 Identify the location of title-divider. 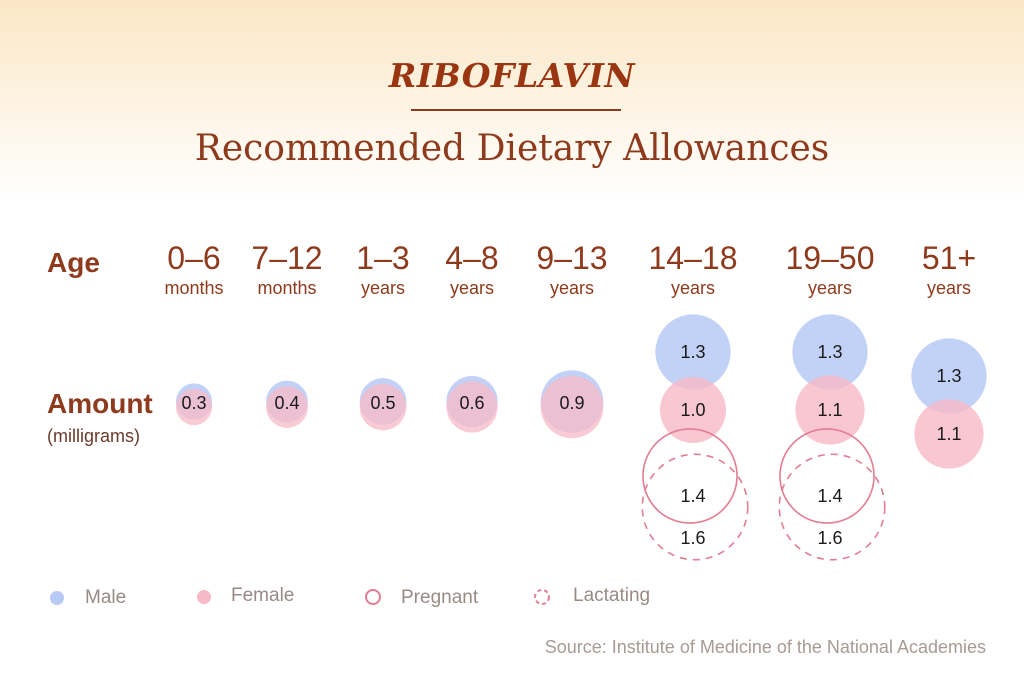
(516, 110).